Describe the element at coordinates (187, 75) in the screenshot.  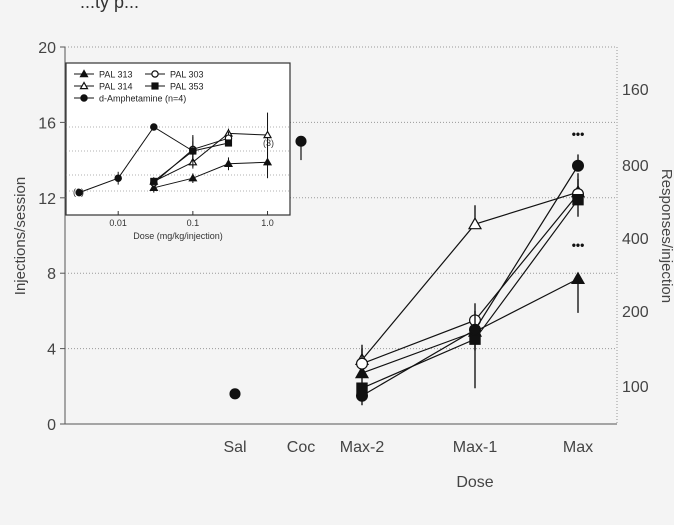
I see `legend-label: PAL 303` at that location.